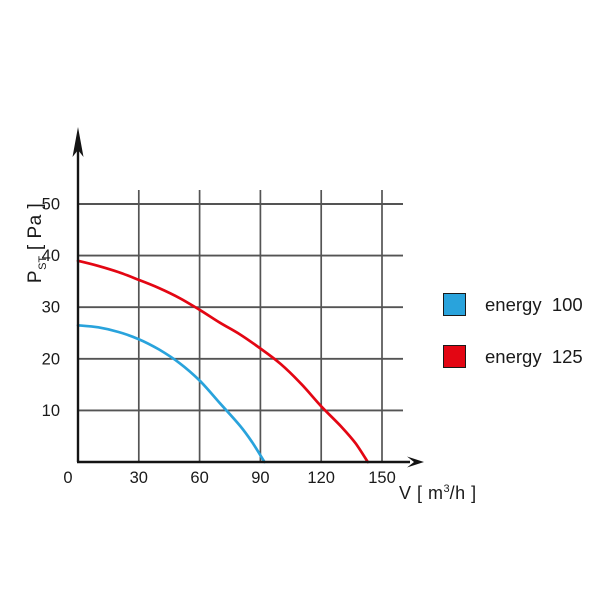 The height and width of the screenshot is (600, 600). What do you see at coordinates (51, 411) in the screenshot?
I see `y-tick-label-10: 10` at bounding box center [51, 411].